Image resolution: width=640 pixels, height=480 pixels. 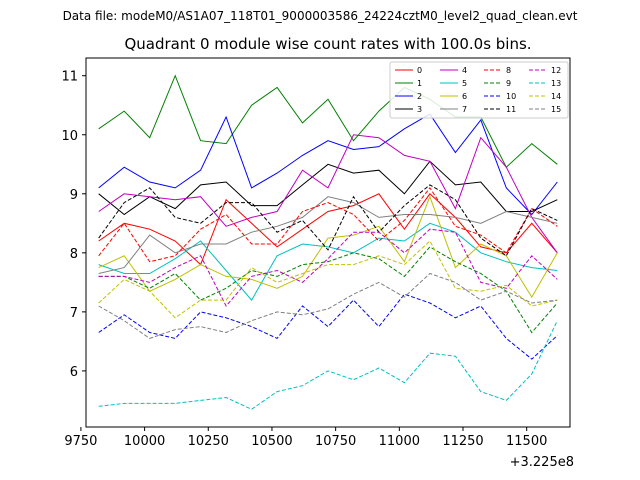 I want to click on x-tick-label: 10750, so click(x=335, y=441).